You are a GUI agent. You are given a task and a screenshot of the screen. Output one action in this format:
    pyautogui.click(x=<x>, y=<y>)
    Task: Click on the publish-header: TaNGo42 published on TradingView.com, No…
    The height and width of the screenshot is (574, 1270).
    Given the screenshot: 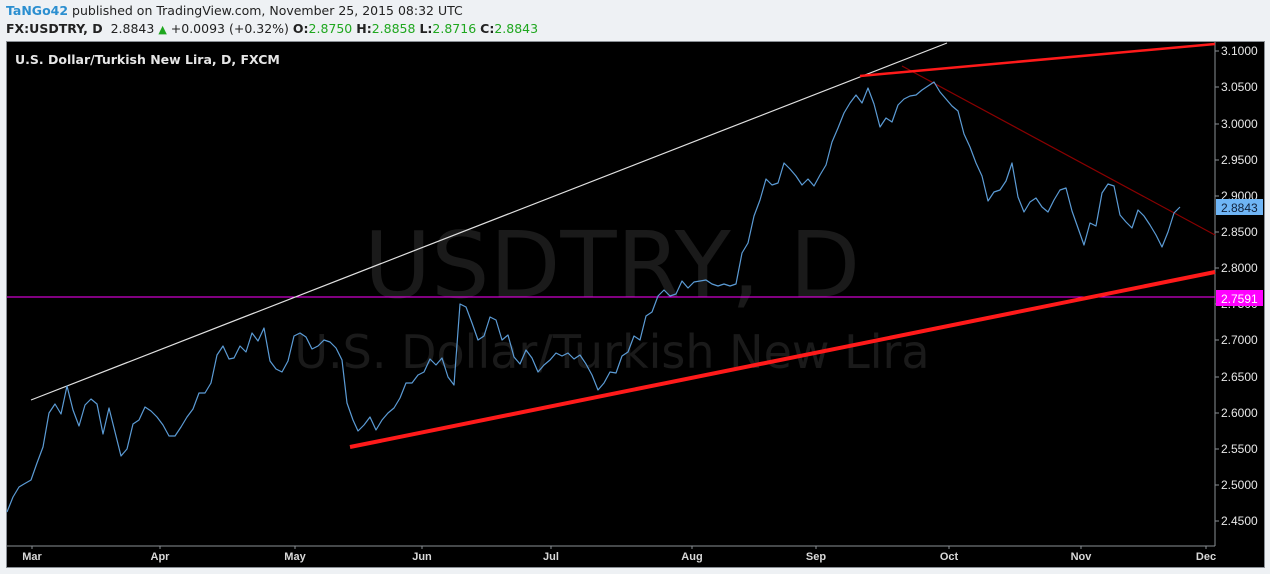 What is the action you would take?
    pyautogui.click(x=234, y=10)
    